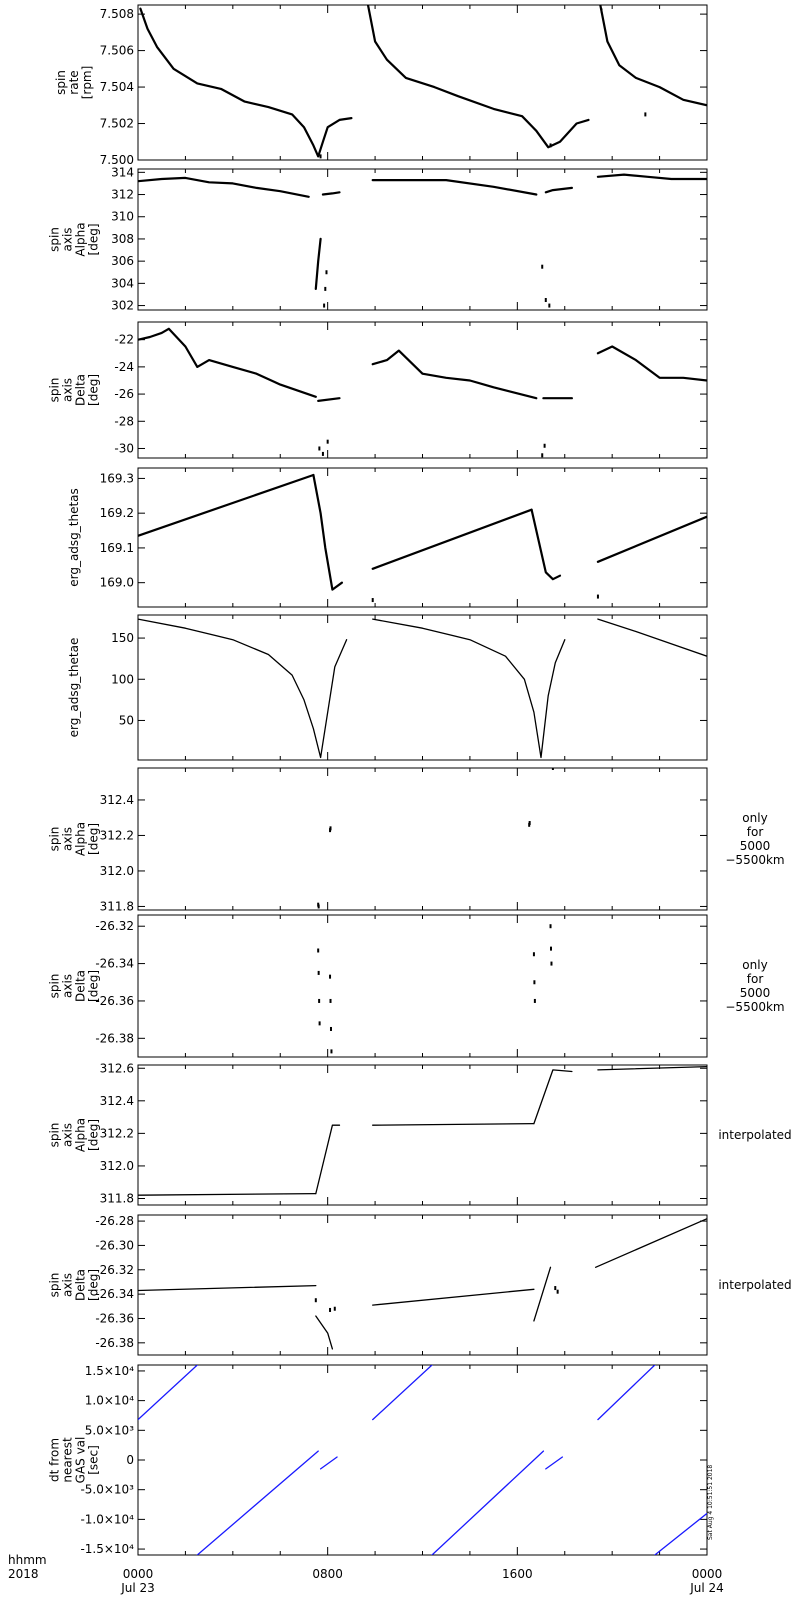 The image size is (800, 1600). What do you see at coordinates (117, 124) in the screenshot?
I see `y-tick-label: 7.502` at bounding box center [117, 124].